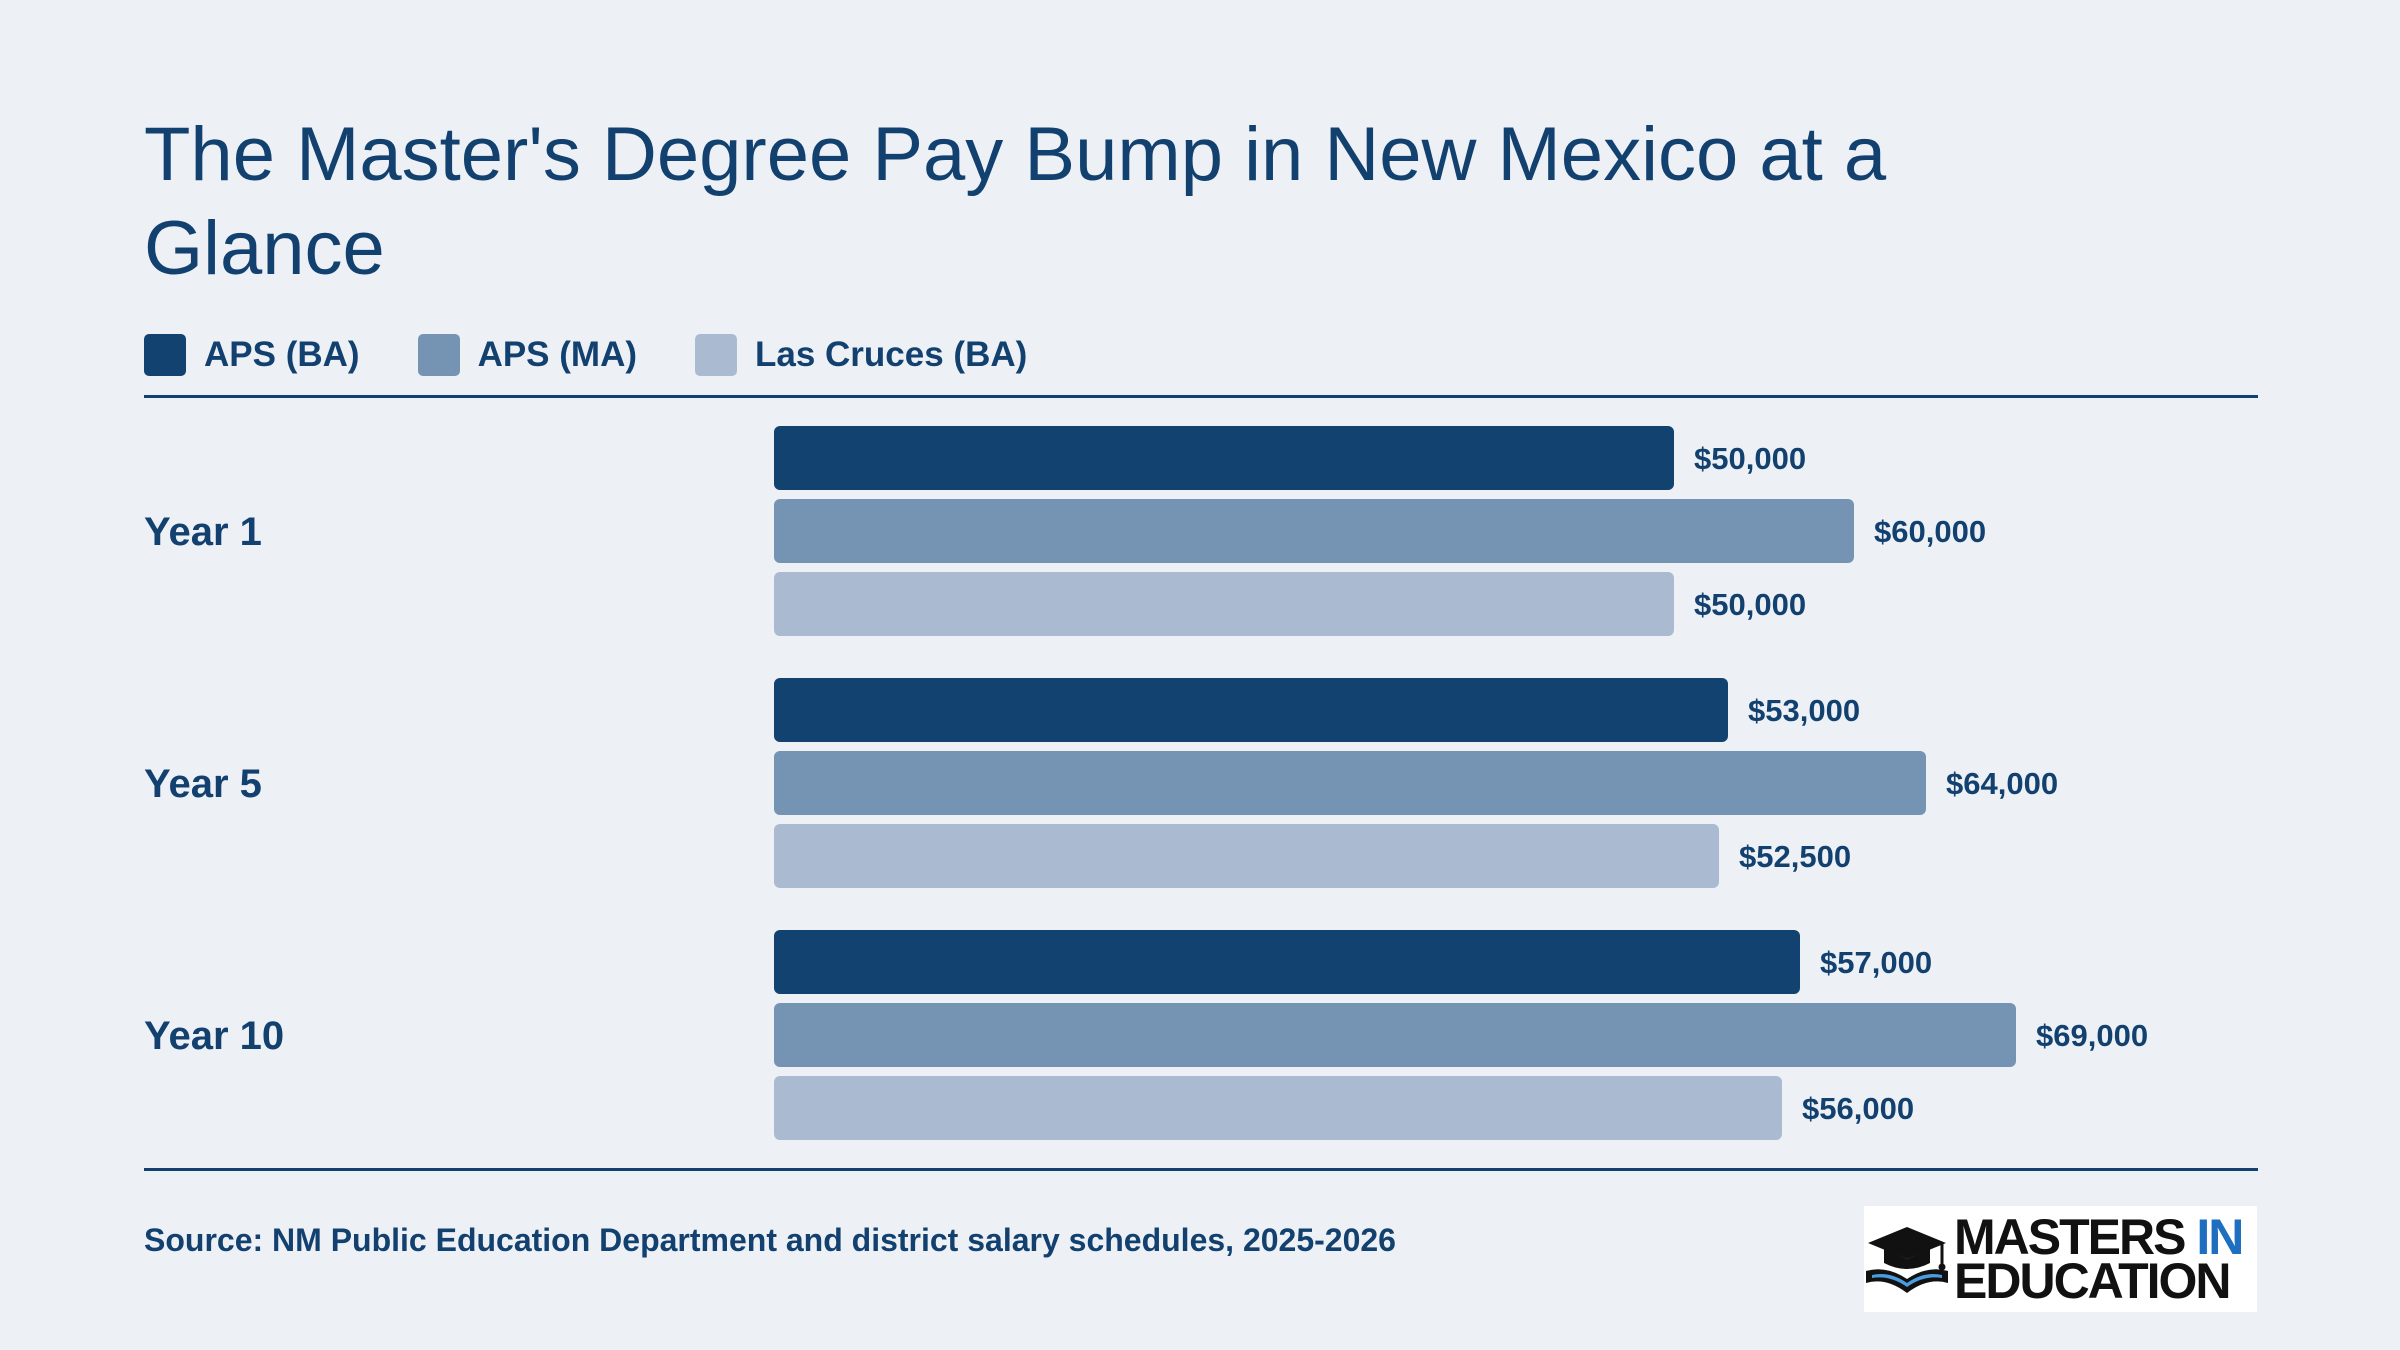  I want to click on masters-in-education-logo: MASTERS IN EDUCATION, so click(2060, 1259).